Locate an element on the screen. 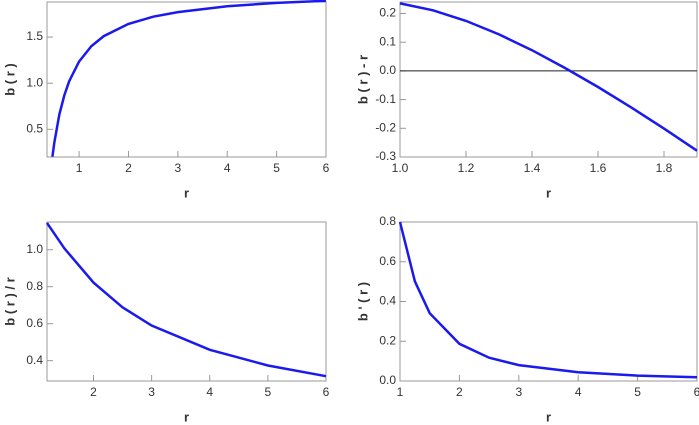 This screenshot has width=699, height=425. y-tick-label: 0.1 is located at coordinates (387, 41).